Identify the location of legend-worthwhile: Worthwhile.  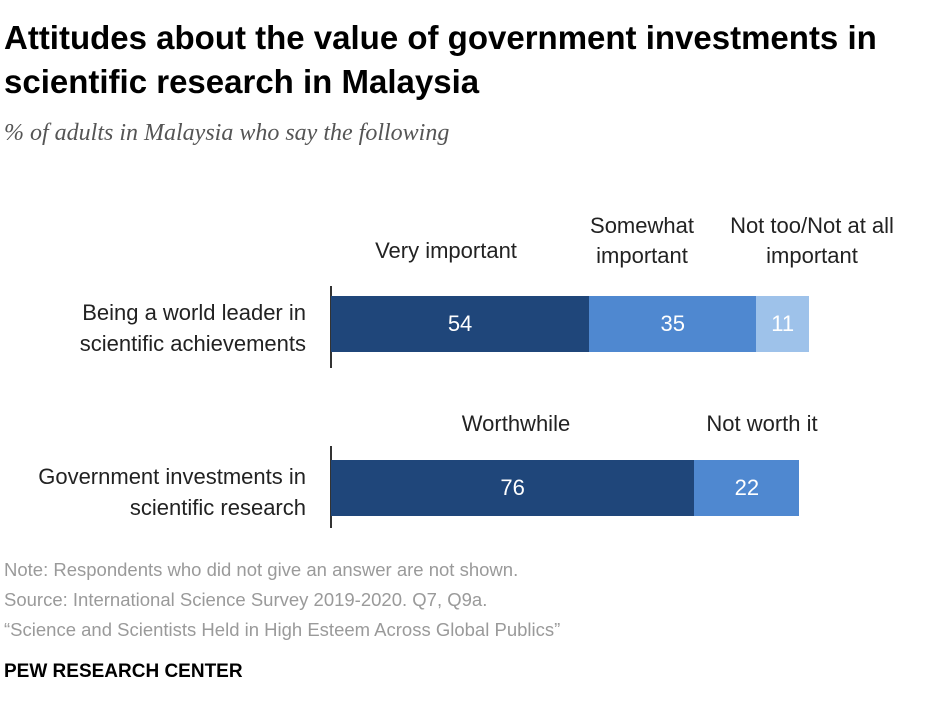
(516, 423).